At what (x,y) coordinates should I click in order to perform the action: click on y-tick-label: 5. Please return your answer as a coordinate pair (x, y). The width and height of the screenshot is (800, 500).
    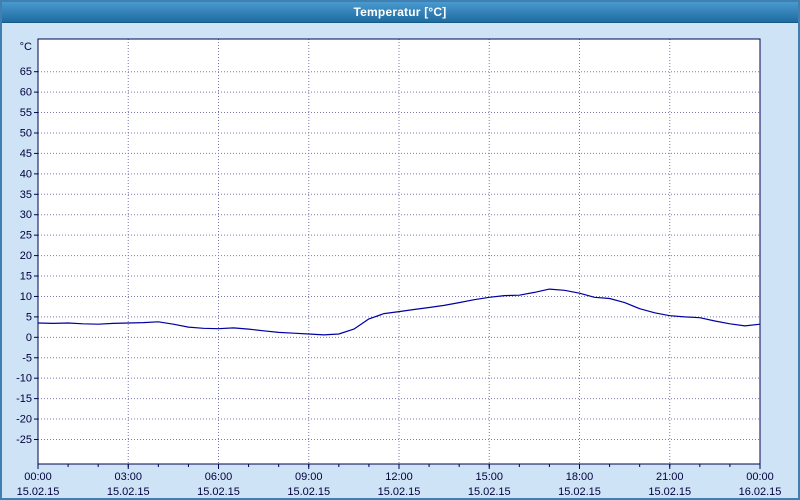
    Looking at the image, I should click on (29, 317).